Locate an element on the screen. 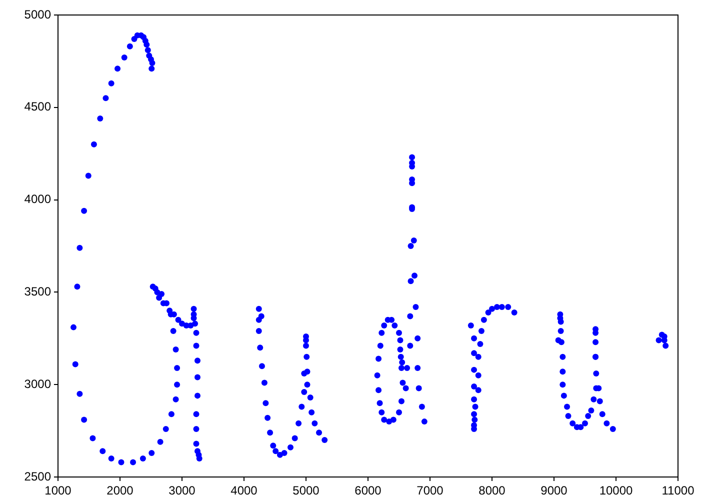 The width and height of the screenshot is (707, 504). x-tick-label: 5000 is located at coordinates (306, 491).